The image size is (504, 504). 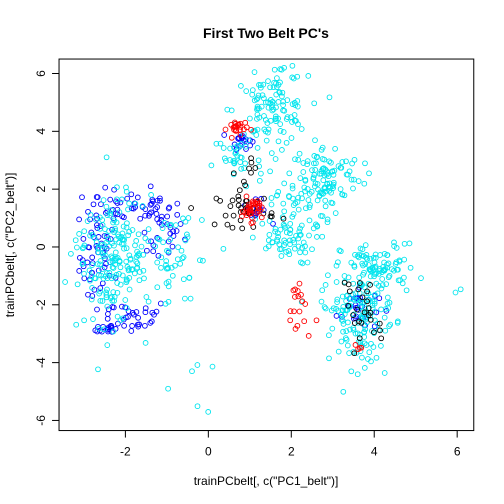 I want to click on y-tick-label: -6, so click(x=41, y=420).